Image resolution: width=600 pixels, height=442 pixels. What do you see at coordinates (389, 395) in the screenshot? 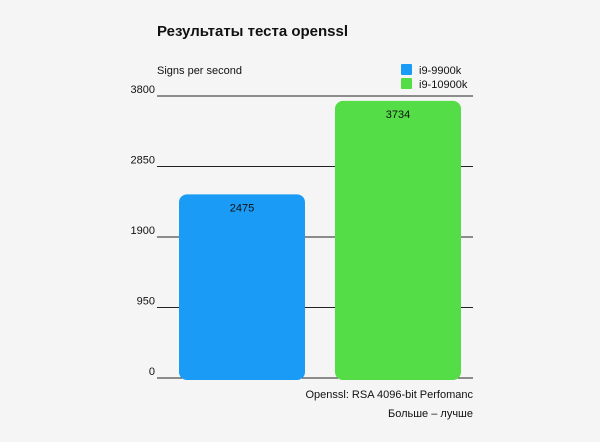
I see `x-axis-label: Openssl: RSA 4096-bit Perfomanc` at bounding box center [389, 395].